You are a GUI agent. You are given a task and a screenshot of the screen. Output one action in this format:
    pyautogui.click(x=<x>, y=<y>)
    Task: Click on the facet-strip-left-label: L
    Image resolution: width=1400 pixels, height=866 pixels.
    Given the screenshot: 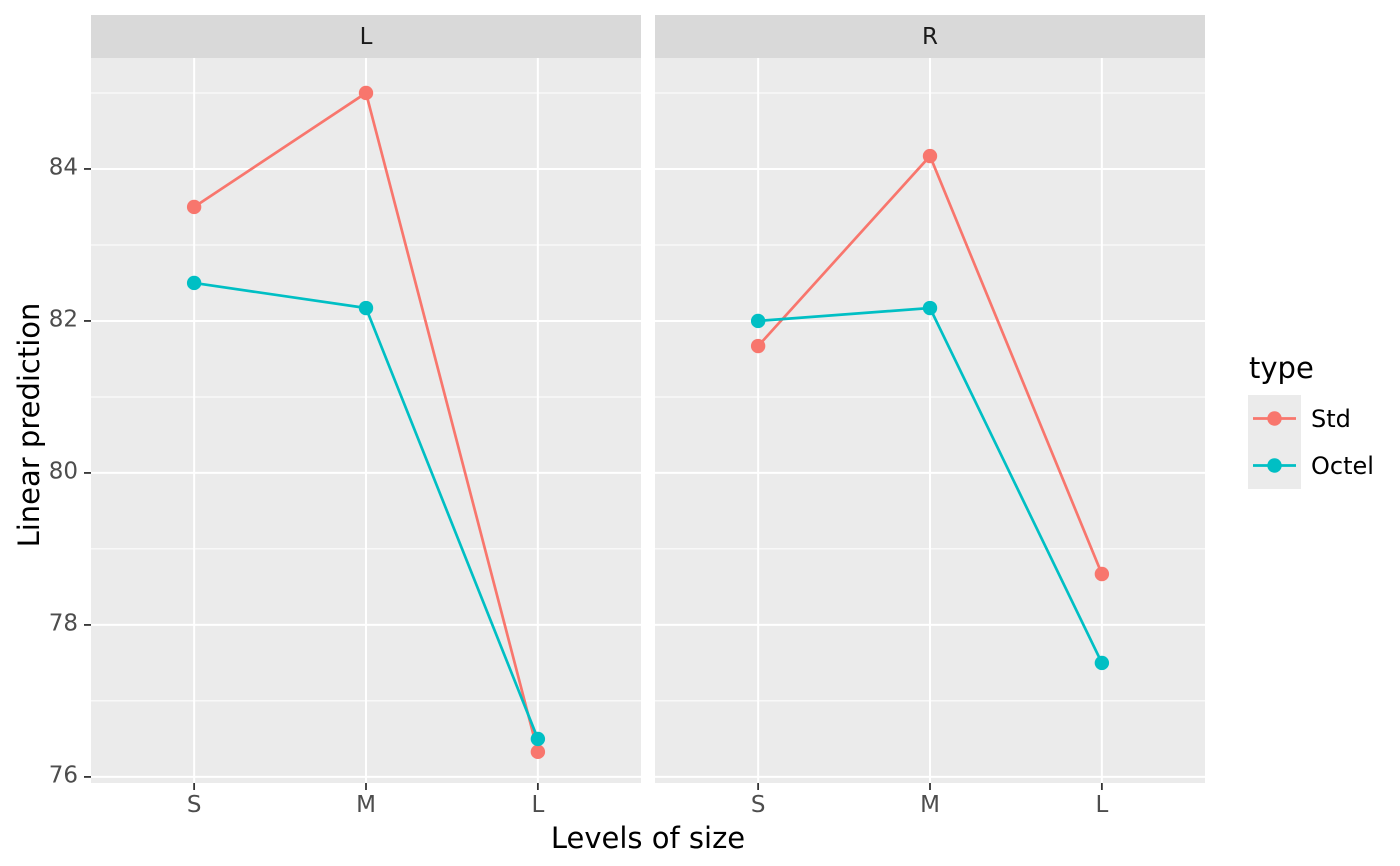 What is the action you would take?
    pyautogui.click(x=366, y=36)
    